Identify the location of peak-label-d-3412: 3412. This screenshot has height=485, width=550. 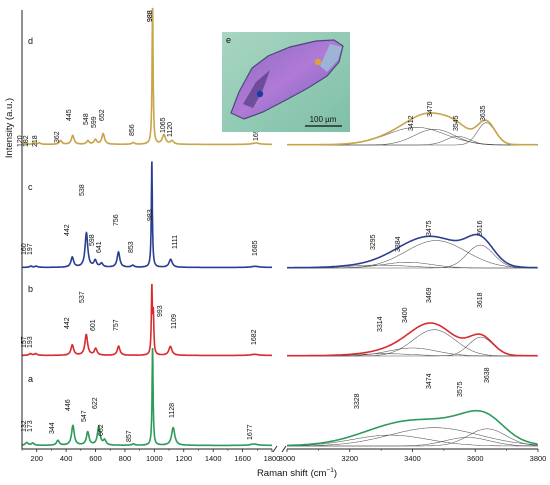
(411, 123).